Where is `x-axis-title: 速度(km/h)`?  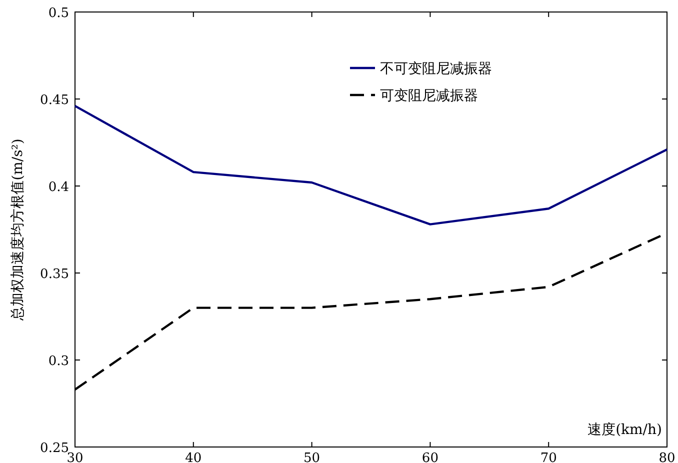
x-axis-title: 速度(km/h) is located at coordinates (625, 430).